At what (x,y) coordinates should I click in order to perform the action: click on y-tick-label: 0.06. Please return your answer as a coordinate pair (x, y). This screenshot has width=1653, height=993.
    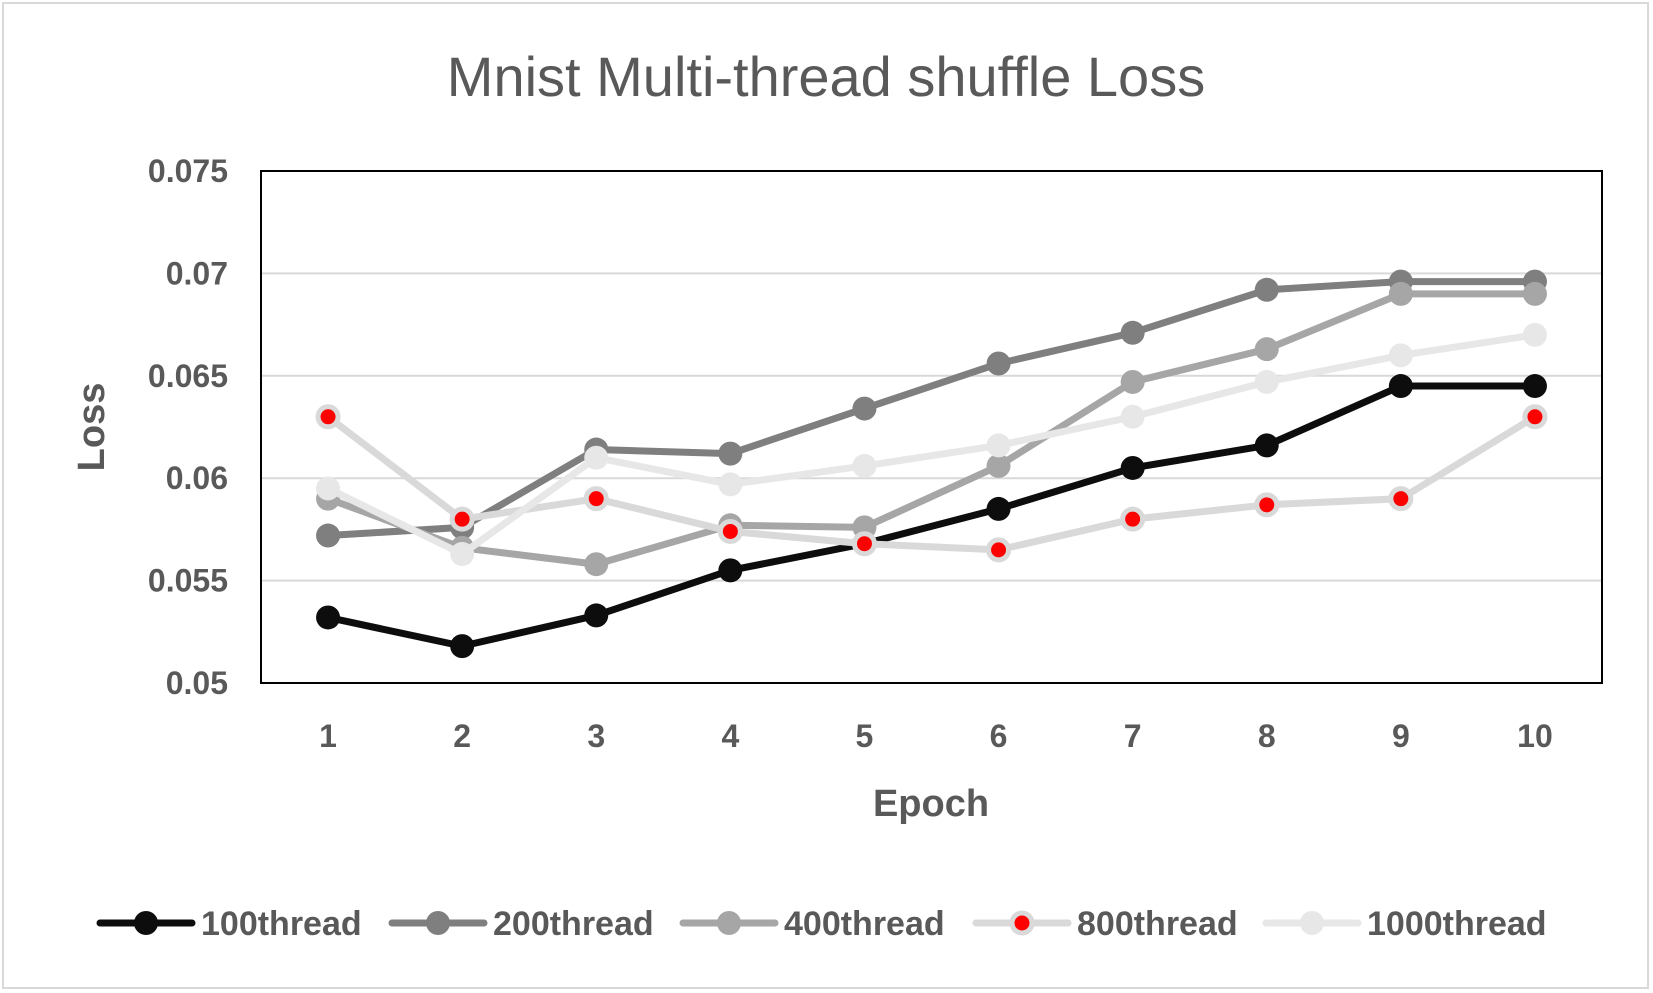
    Looking at the image, I should click on (197, 478).